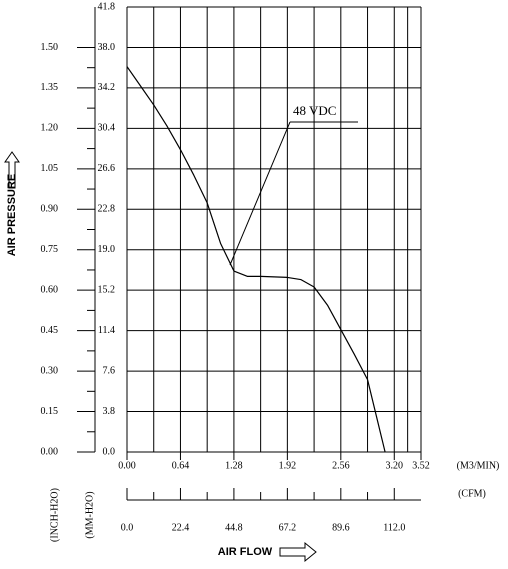 Image resolution: width=508 pixels, height=569 pixels. Describe the element at coordinates (127, 465) in the screenshot. I see `x-tick-label: 0.00` at that location.